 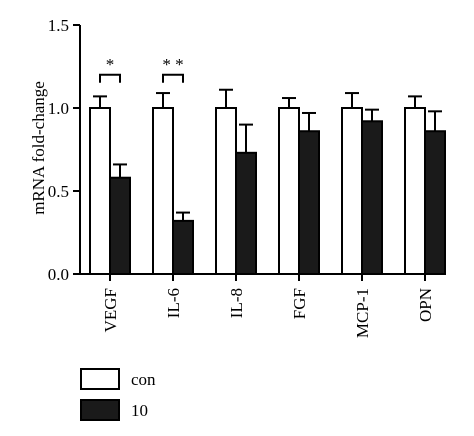 What do you see at coordinates (260, 305) in the screenshot?
I see `x-axis: VEGF IL-6 IL-8 FGF MCP-1 OPN` at bounding box center [260, 305].